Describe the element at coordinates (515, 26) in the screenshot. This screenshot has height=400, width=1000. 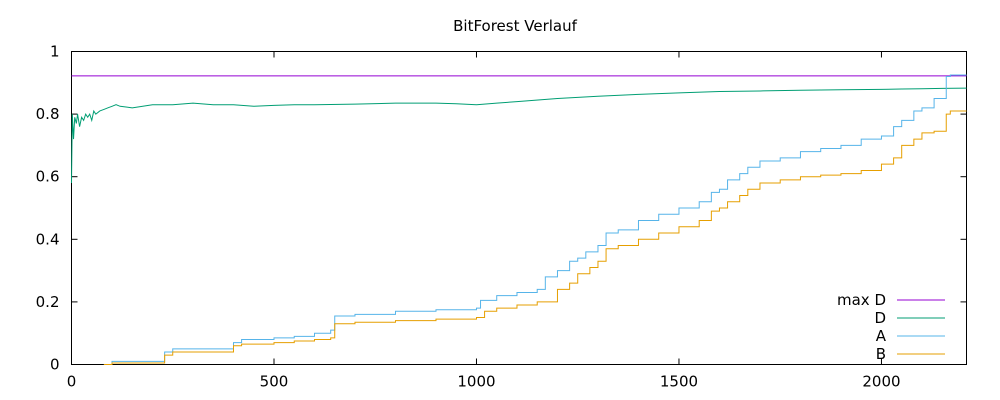
I see `chart-title: BitForest Verlauf` at that location.